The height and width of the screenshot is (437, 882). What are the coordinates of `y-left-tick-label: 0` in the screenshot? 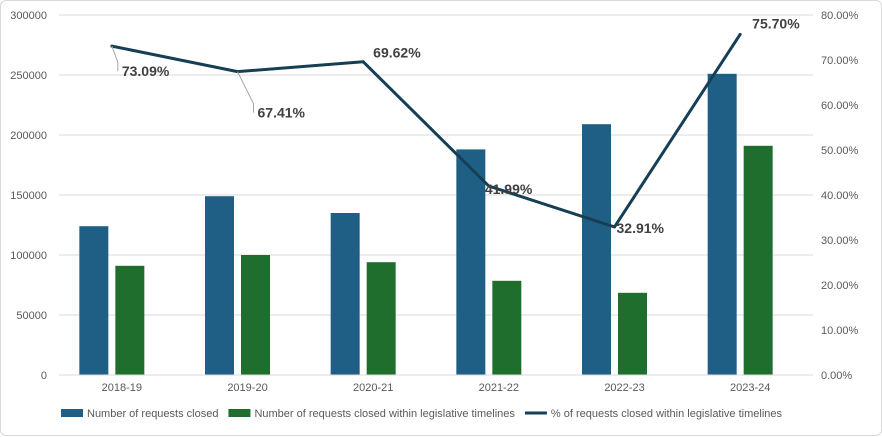 It's located at (44, 376).